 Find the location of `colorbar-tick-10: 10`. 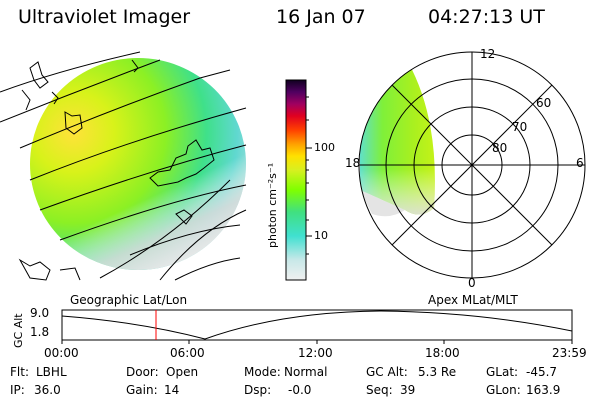

colorbar-tick-10: 10 is located at coordinates (321, 235).